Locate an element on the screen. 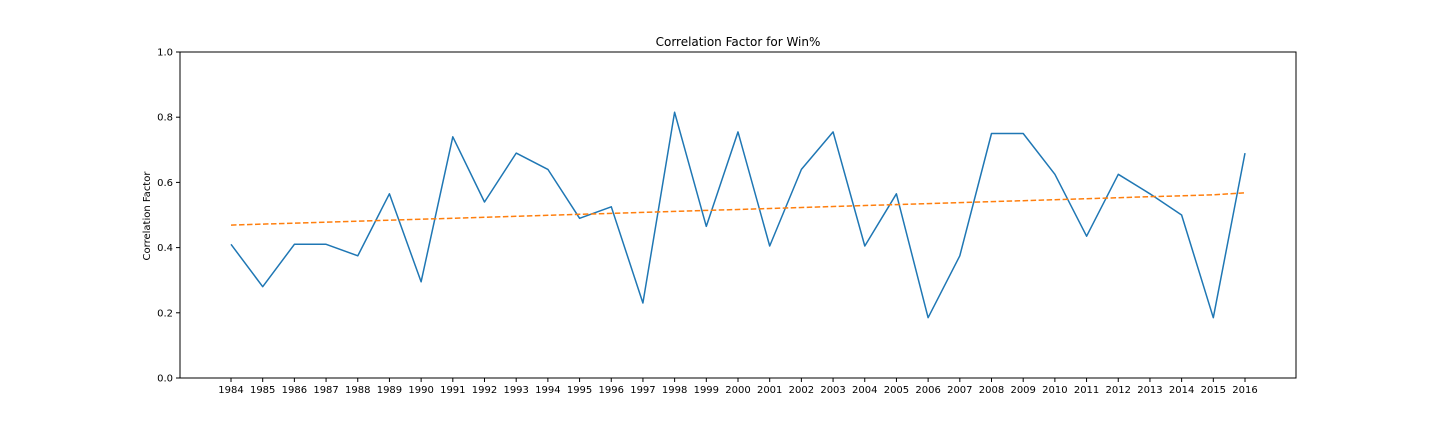 This screenshot has width=1440, height=432. x-tick-label: 2011 is located at coordinates (1086, 390).